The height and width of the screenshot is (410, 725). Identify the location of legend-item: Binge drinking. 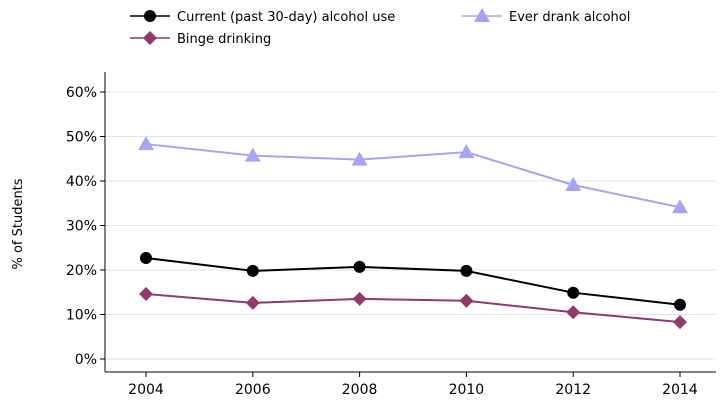
(200, 39).